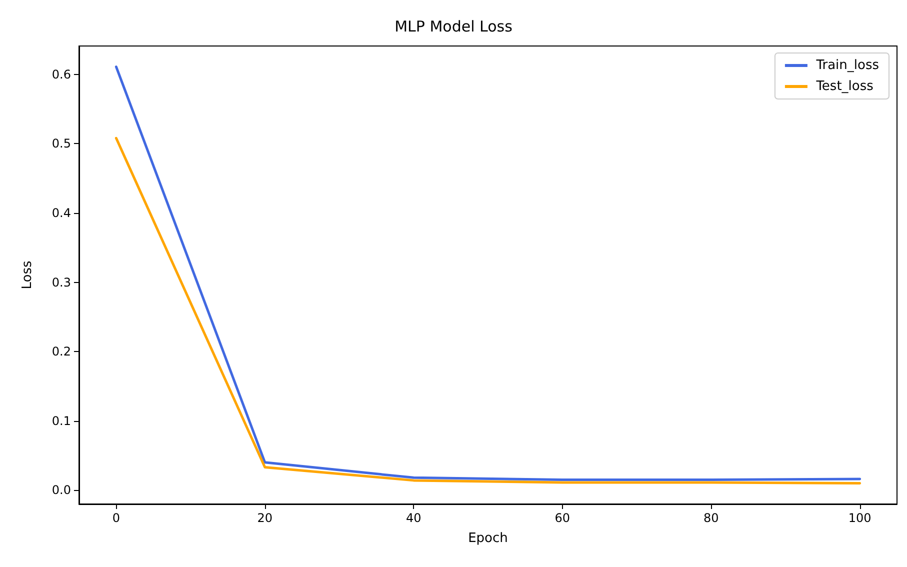 Image resolution: width=907 pixels, height=567 pixels. What do you see at coordinates (61, 143) in the screenshot?
I see `y-tick-label: 0.5` at bounding box center [61, 143].